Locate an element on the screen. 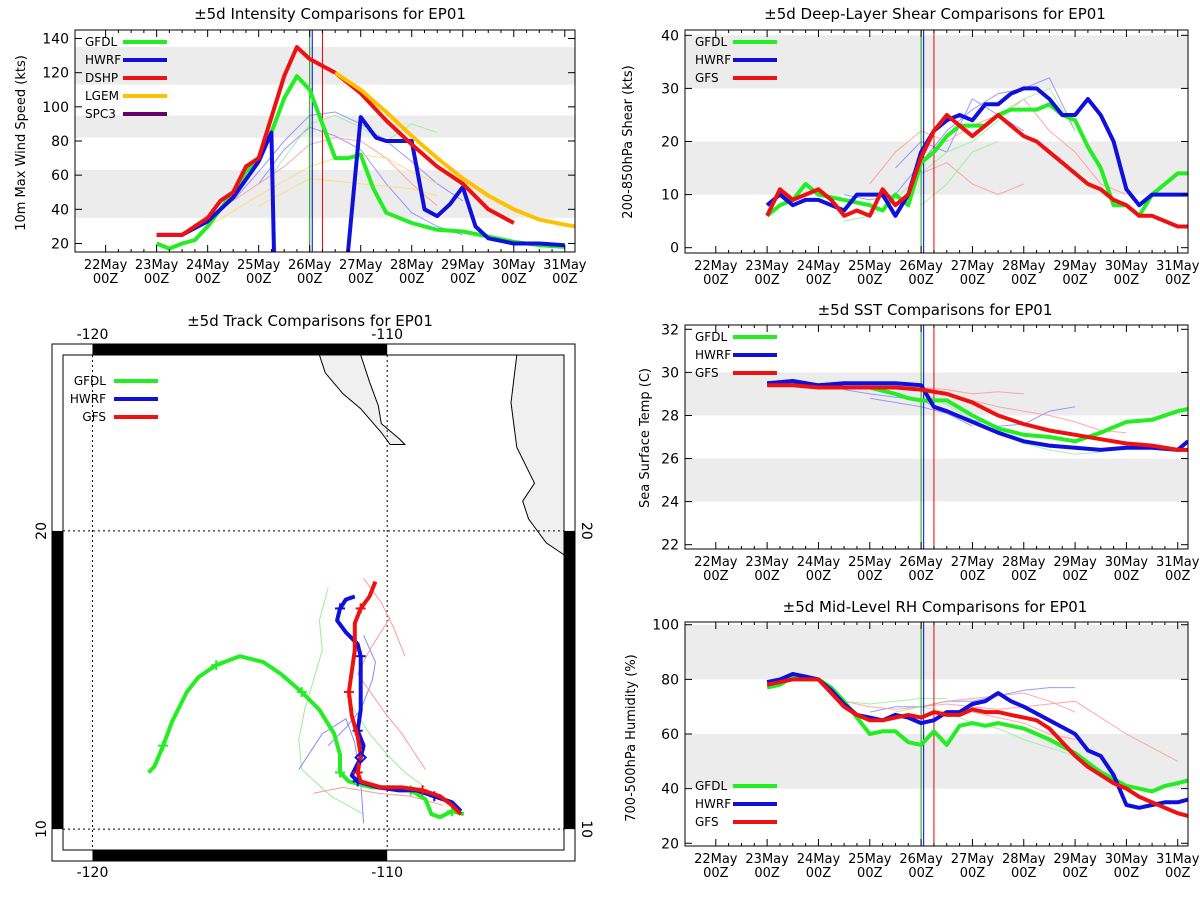 Image resolution: width=1200 pixels, height=904 pixels. map-track-gfs is located at coordinates (404, 698).